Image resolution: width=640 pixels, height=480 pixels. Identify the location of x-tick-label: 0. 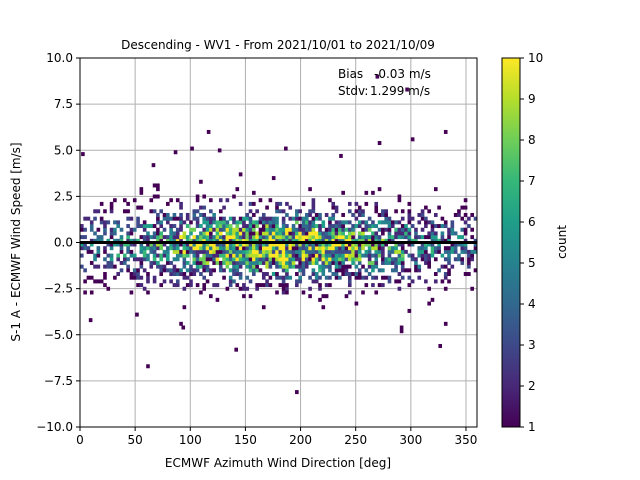
(80, 440).